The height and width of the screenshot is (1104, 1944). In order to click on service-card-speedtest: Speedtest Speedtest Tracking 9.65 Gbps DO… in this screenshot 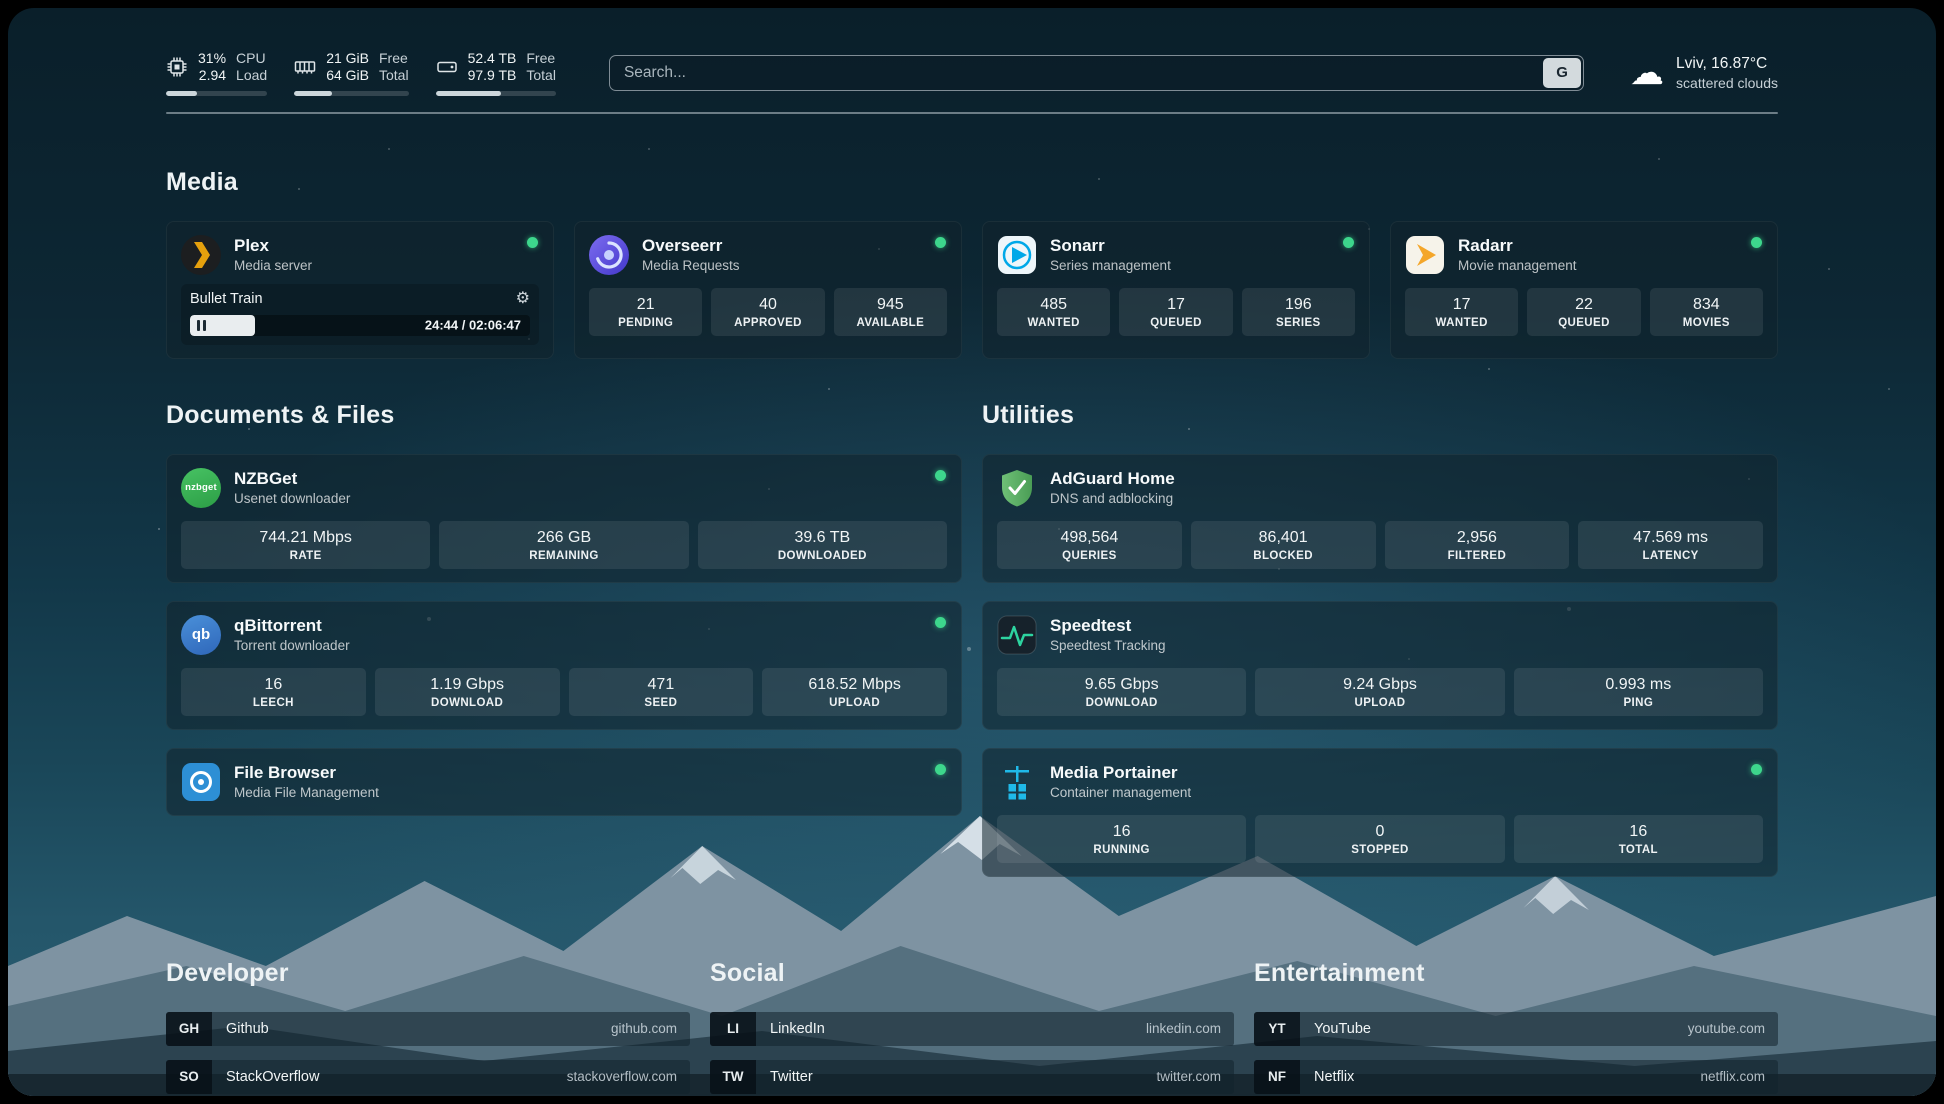, I will do `click(1380, 665)`.